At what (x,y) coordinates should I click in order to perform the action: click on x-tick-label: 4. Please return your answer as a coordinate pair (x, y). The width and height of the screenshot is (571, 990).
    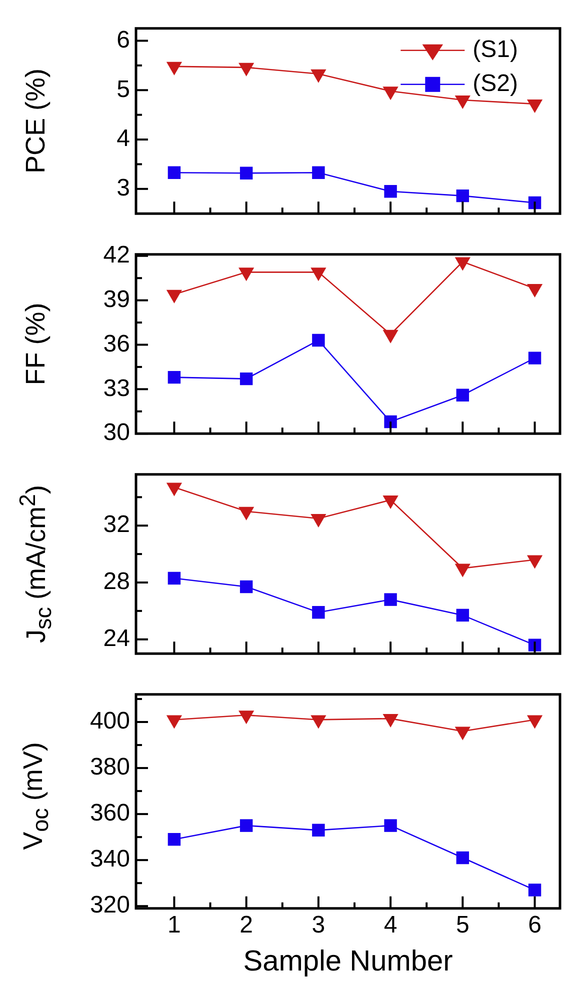
    Looking at the image, I should click on (391, 924).